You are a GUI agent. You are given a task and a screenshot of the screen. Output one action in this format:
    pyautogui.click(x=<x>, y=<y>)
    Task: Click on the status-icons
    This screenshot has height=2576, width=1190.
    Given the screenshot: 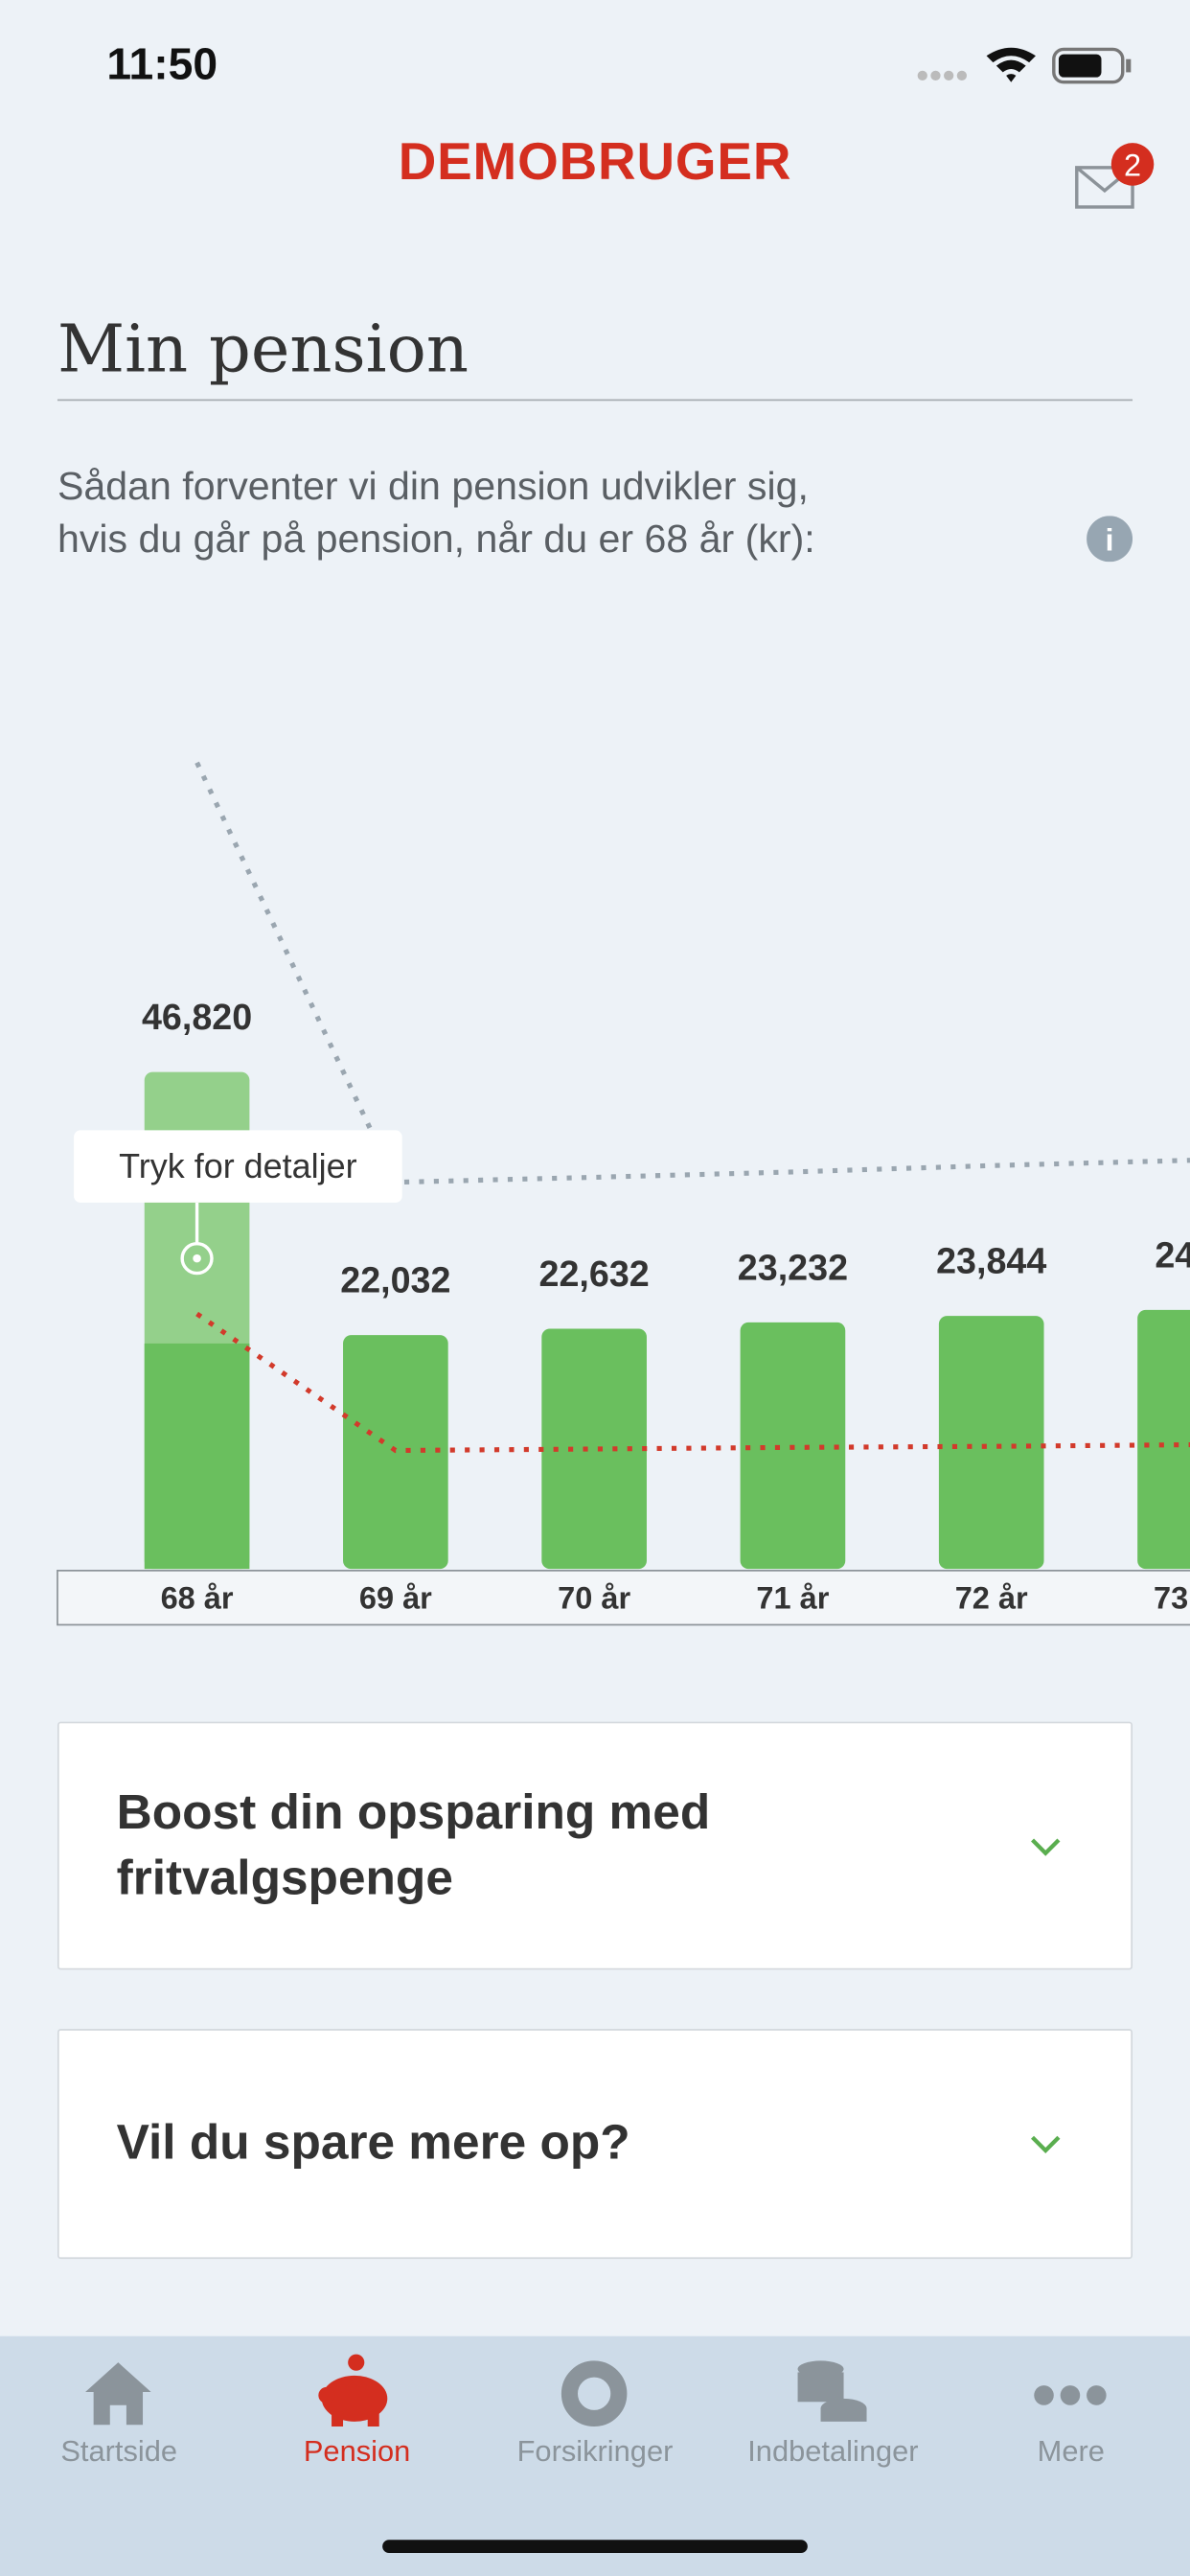 What is the action you would take?
    pyautogui.click(x=1025, y=65)
    